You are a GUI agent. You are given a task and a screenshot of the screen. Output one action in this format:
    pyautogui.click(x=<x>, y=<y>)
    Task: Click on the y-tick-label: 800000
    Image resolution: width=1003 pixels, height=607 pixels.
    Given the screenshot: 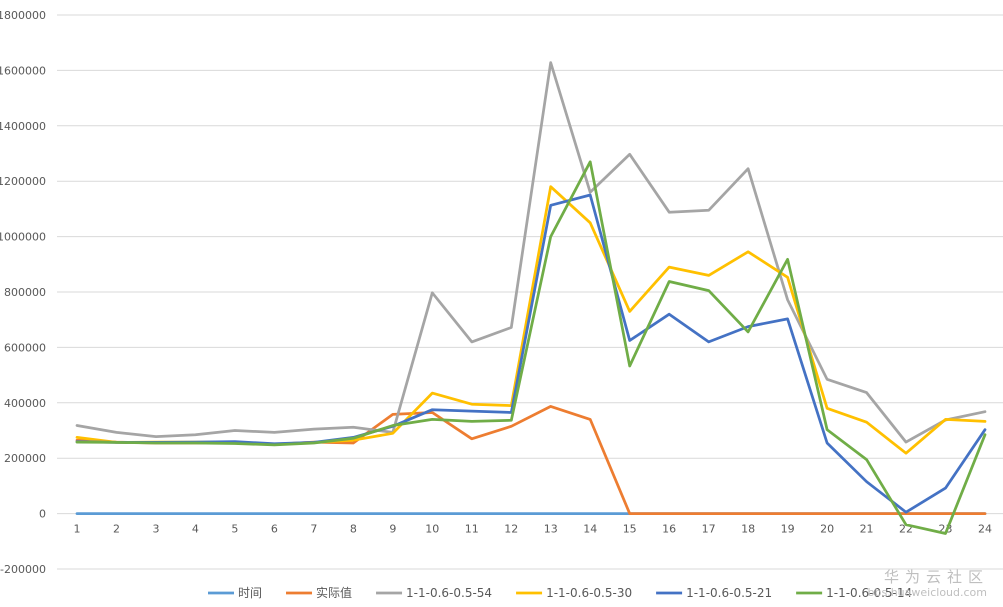 What is the action you would take?
    pyautogui.click(x=25, y=292)
    